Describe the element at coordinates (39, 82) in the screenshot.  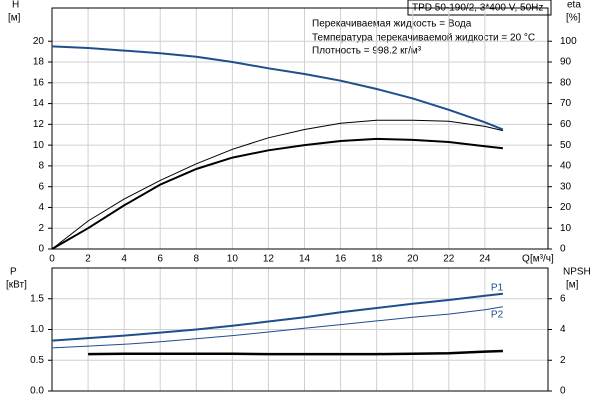
I see `y-tick-label: 16` at that location.